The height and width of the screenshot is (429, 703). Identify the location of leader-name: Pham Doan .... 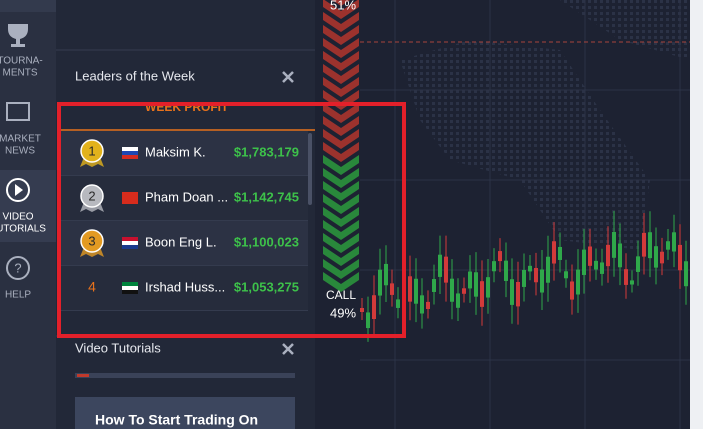
(186, 196).